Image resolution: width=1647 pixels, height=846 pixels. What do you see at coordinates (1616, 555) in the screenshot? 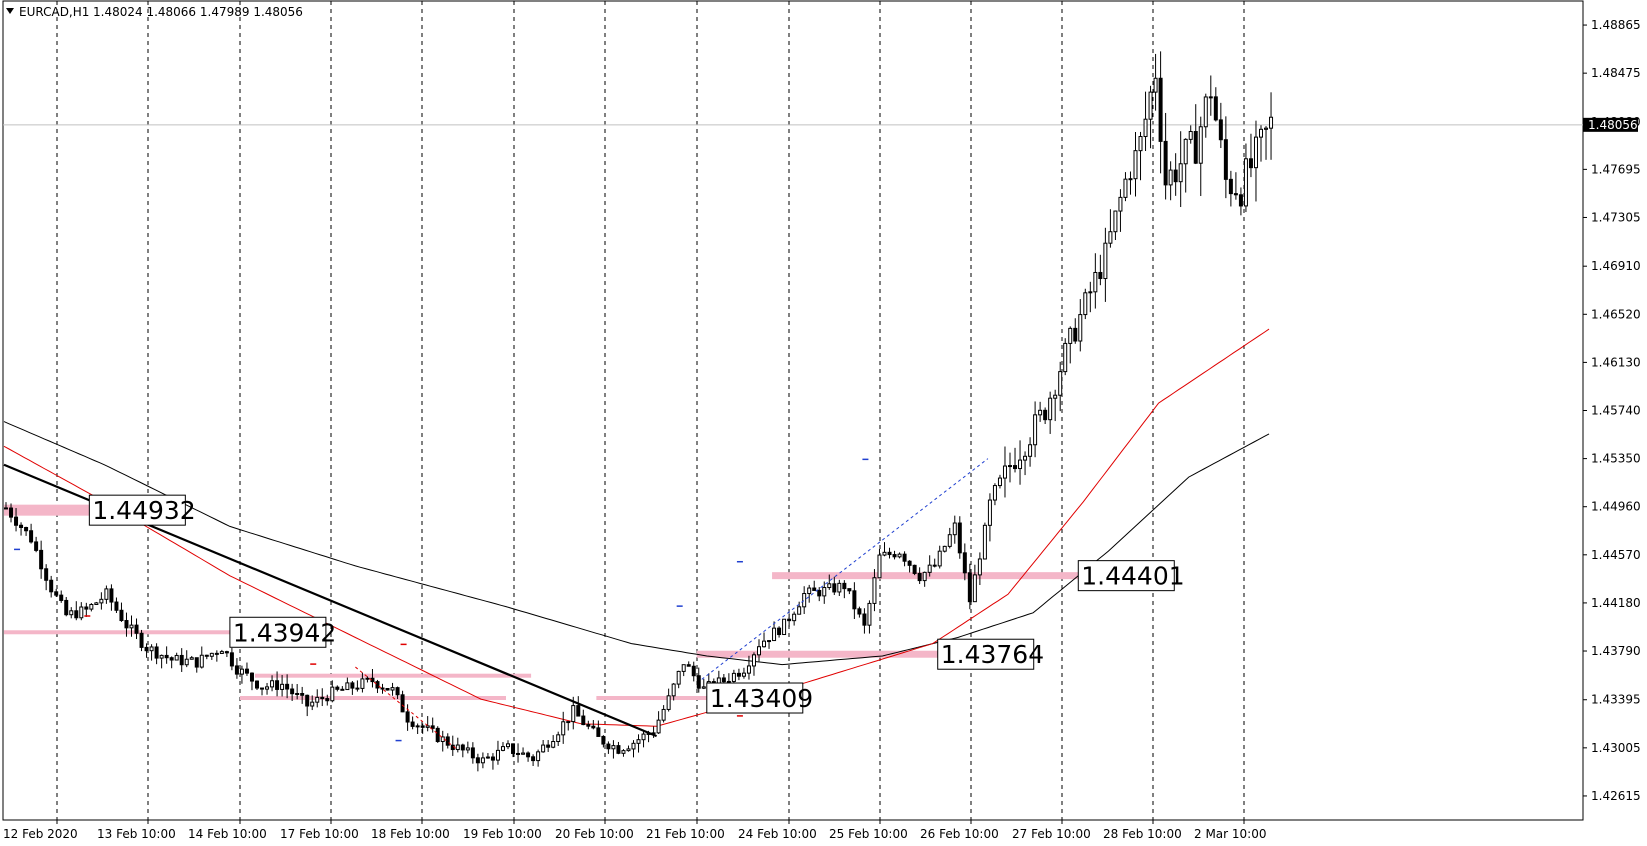
I see `price-tick-label: 1.44570` at bounding box center [1616, 555].